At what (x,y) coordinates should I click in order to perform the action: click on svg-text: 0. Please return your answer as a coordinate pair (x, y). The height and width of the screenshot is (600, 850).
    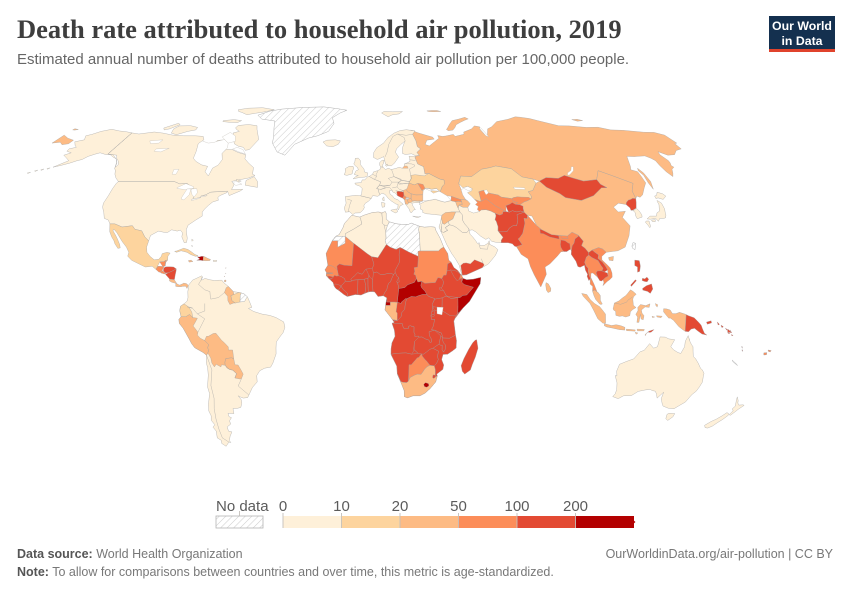
    Looking at the image, I should click on (283, 506).